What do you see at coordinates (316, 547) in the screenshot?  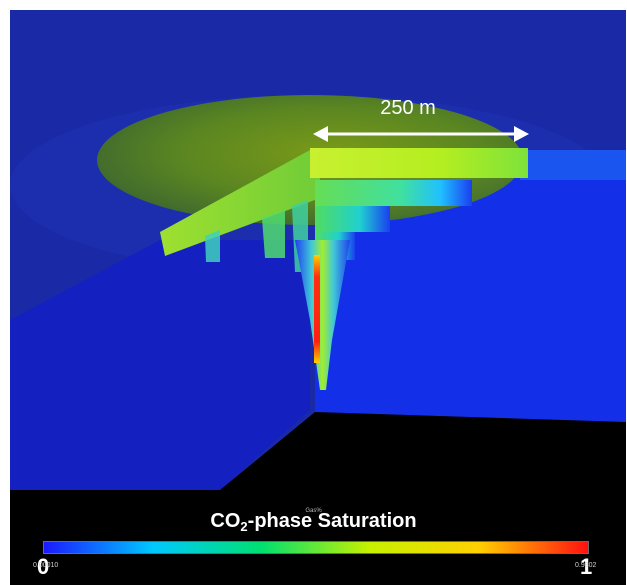 I see `legend-colorbar` at bounding box center [316, 547].